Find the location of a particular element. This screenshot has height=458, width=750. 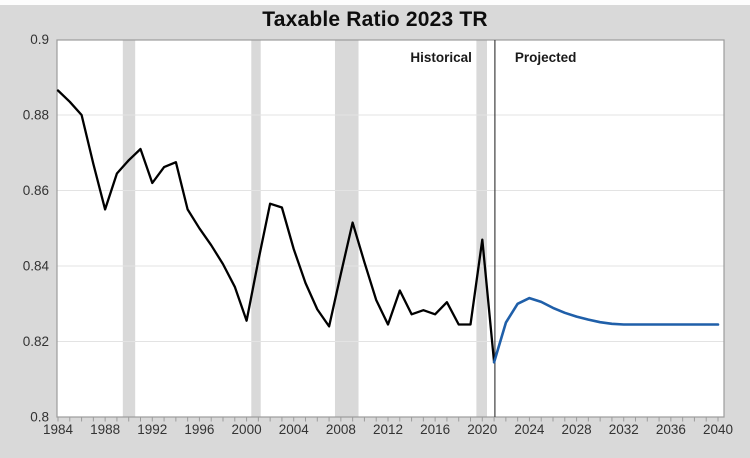

x-axis-label: 1996 is located at coordinates (199, 429).